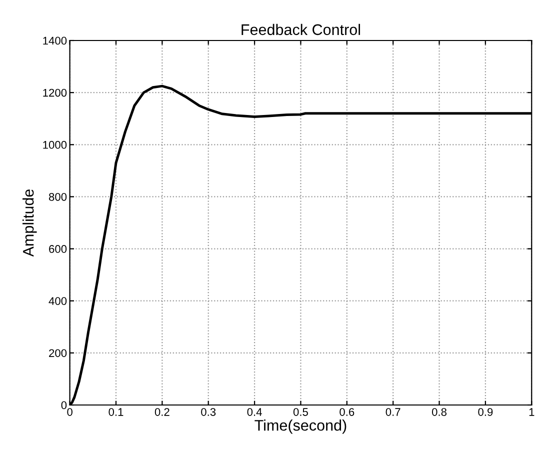 This screenshot has width=537, height=450. Describe the element at coordinates (393, 412) in the screenshot. I see `x-tick-label: 0.7` at that location.